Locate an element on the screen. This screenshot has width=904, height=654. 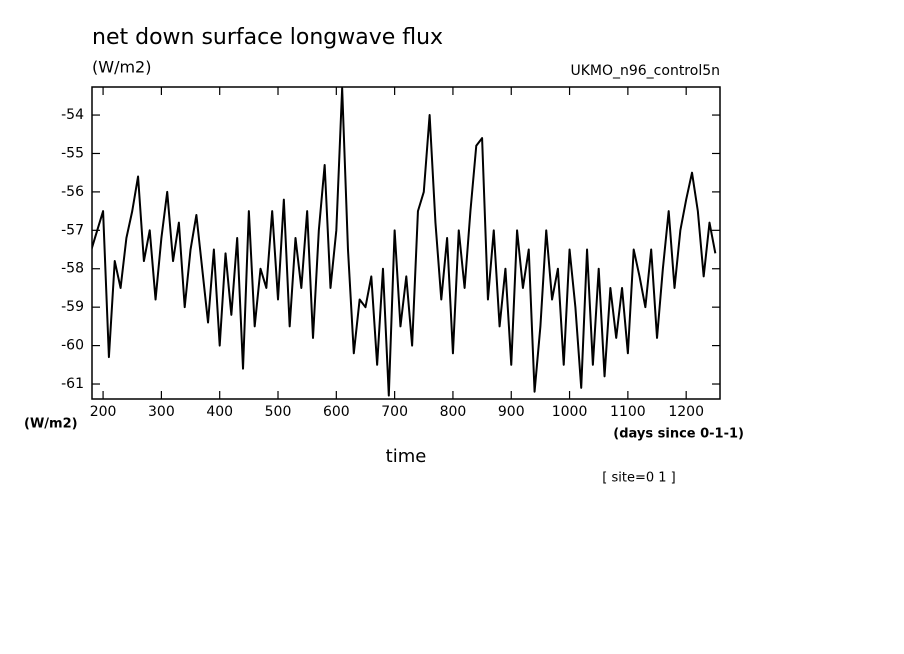
x-tick-label: 300 is located at coordinates (161, 412).